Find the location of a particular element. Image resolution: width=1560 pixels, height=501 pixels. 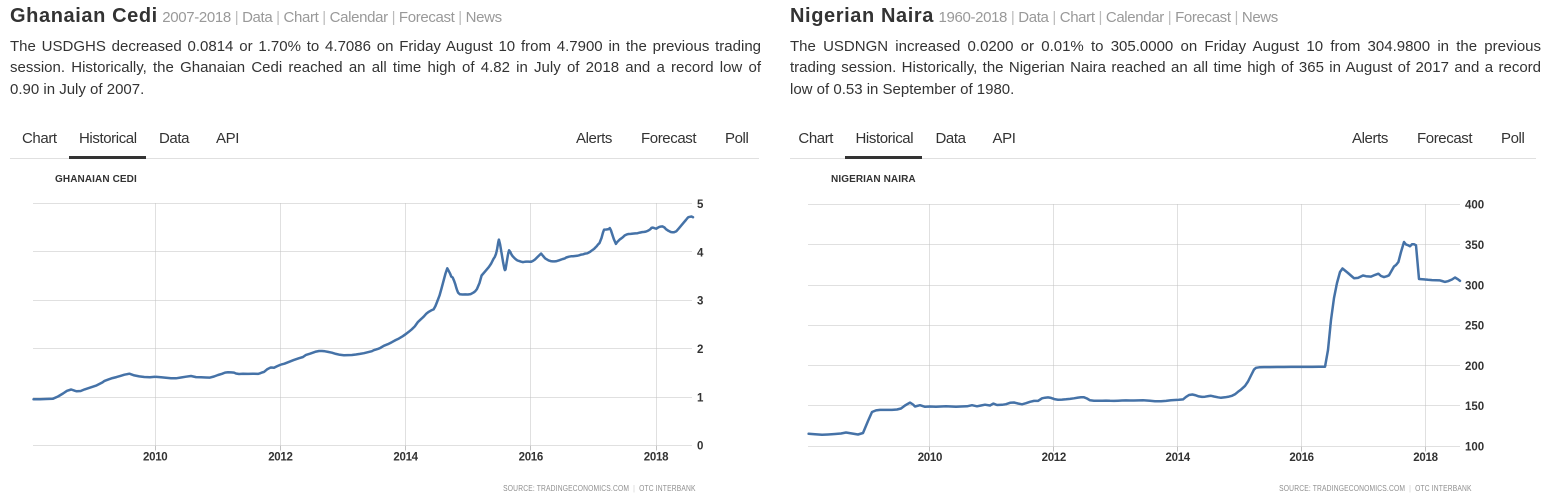

svg-text: 200 is located at coordinates (1474, 367).